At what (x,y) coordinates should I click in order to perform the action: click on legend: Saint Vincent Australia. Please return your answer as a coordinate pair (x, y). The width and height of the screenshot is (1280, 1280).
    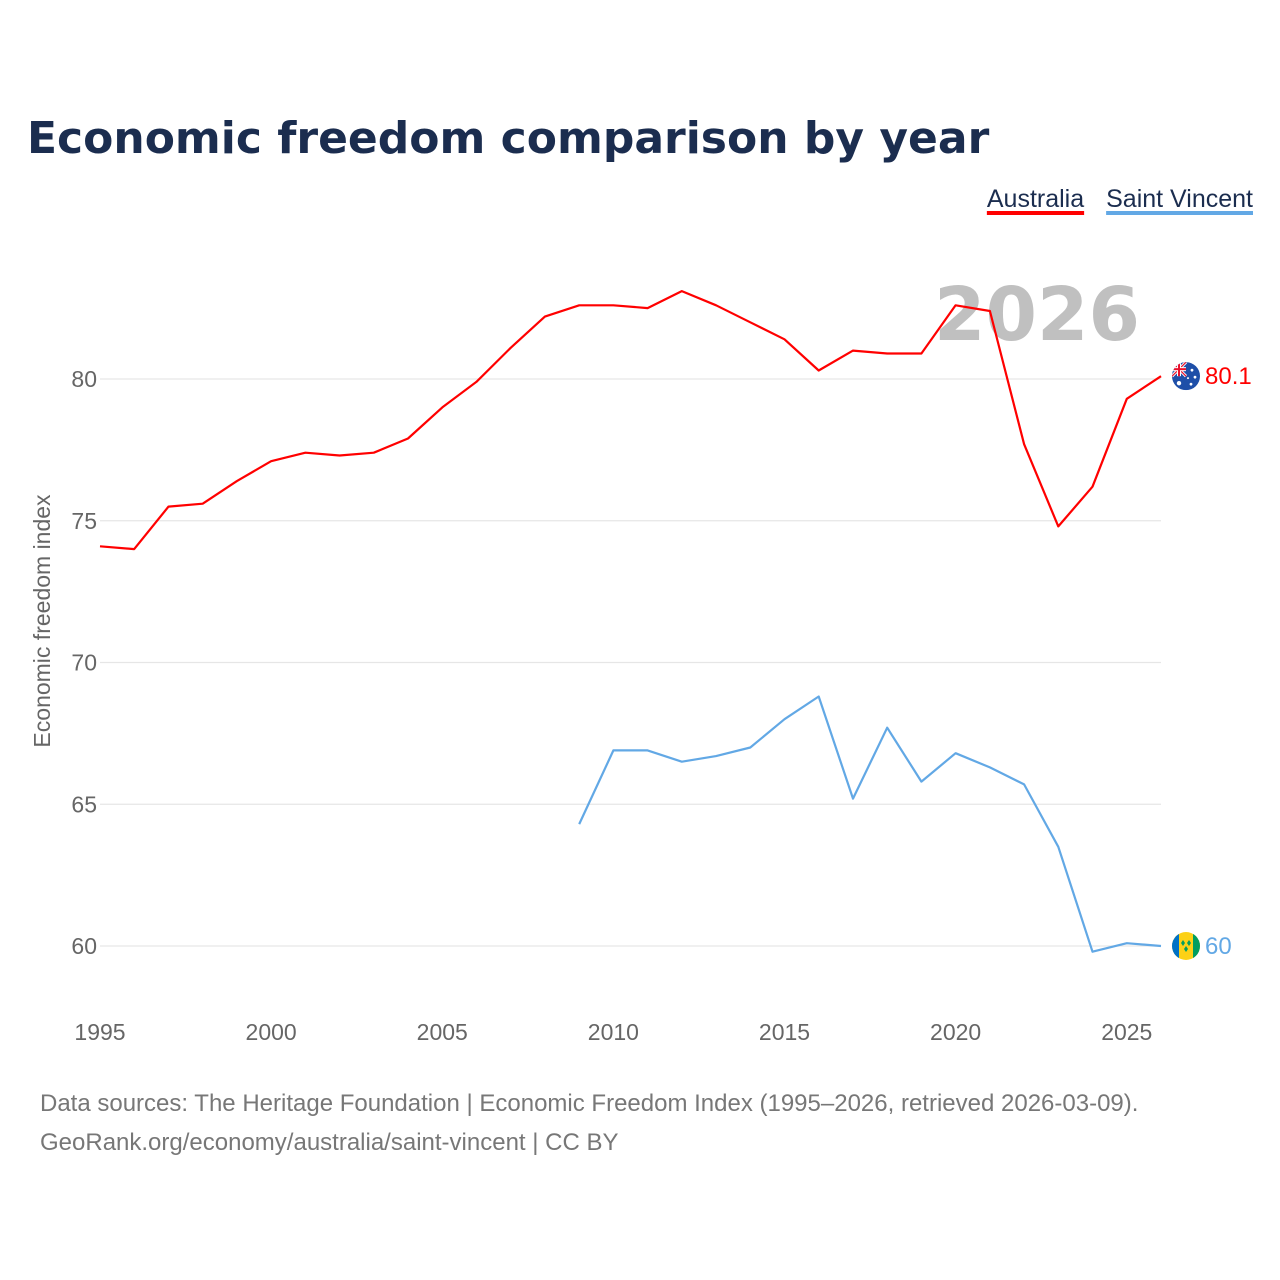
    Looking at the image, I should click on (1119, 200).